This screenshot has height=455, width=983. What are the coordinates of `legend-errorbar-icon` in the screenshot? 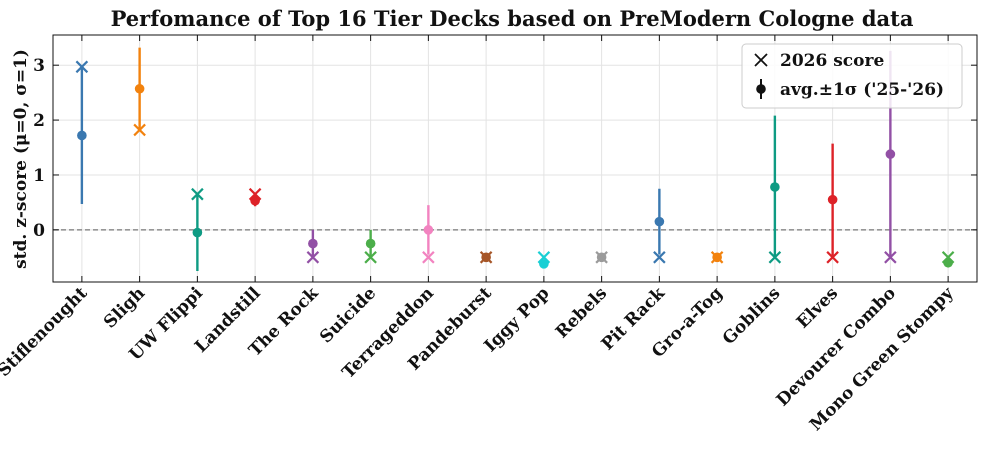 It's located at (761, 89).